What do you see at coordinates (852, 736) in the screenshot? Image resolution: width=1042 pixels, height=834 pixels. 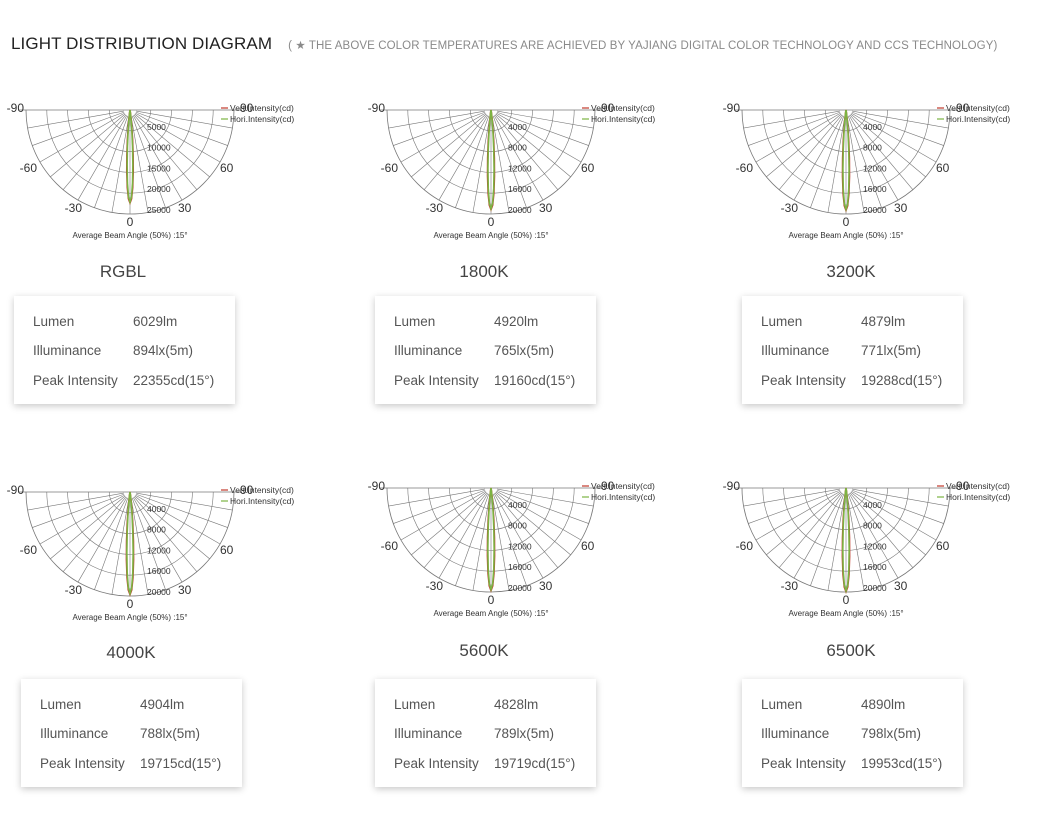 I see `spec-row-illuminance: Illuminance 798lx(5m)` at bounding box center [852, 736].